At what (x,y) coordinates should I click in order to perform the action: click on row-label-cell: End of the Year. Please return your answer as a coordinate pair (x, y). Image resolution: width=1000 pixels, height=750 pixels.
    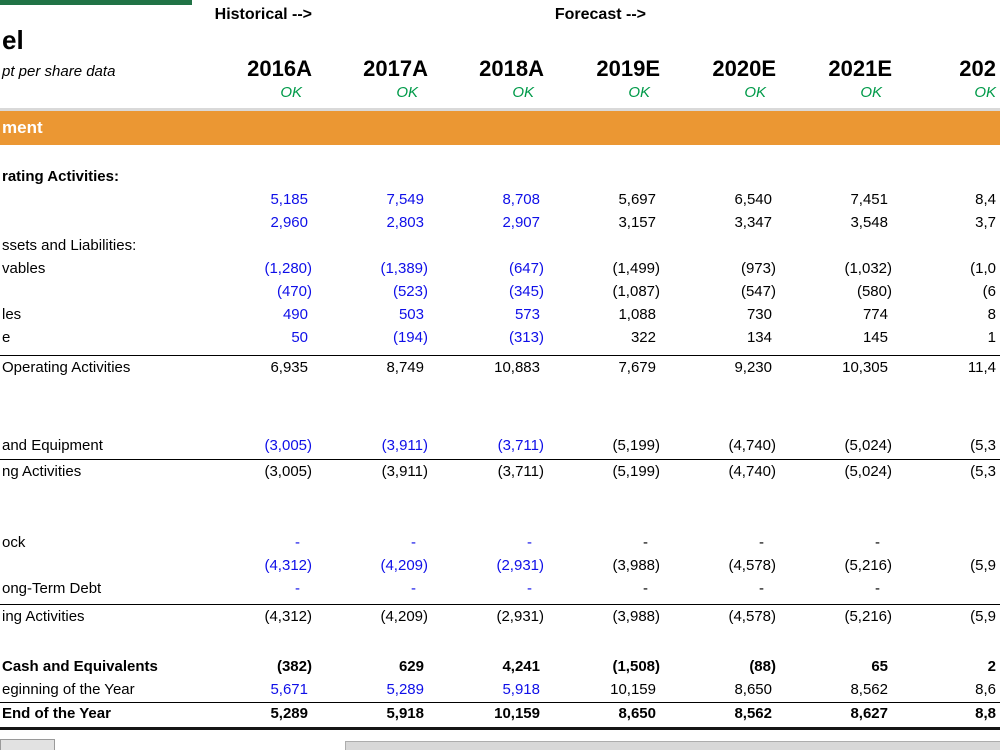
    Looking at the image, I should click on (56, 713).